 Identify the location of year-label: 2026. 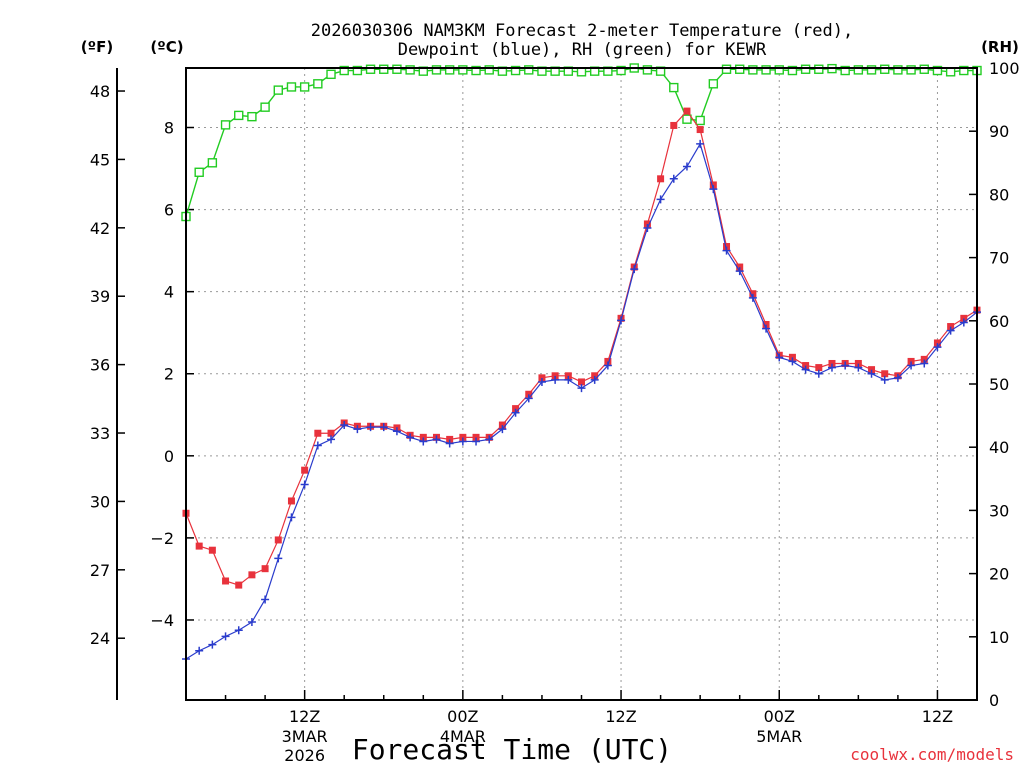
(304, 755).